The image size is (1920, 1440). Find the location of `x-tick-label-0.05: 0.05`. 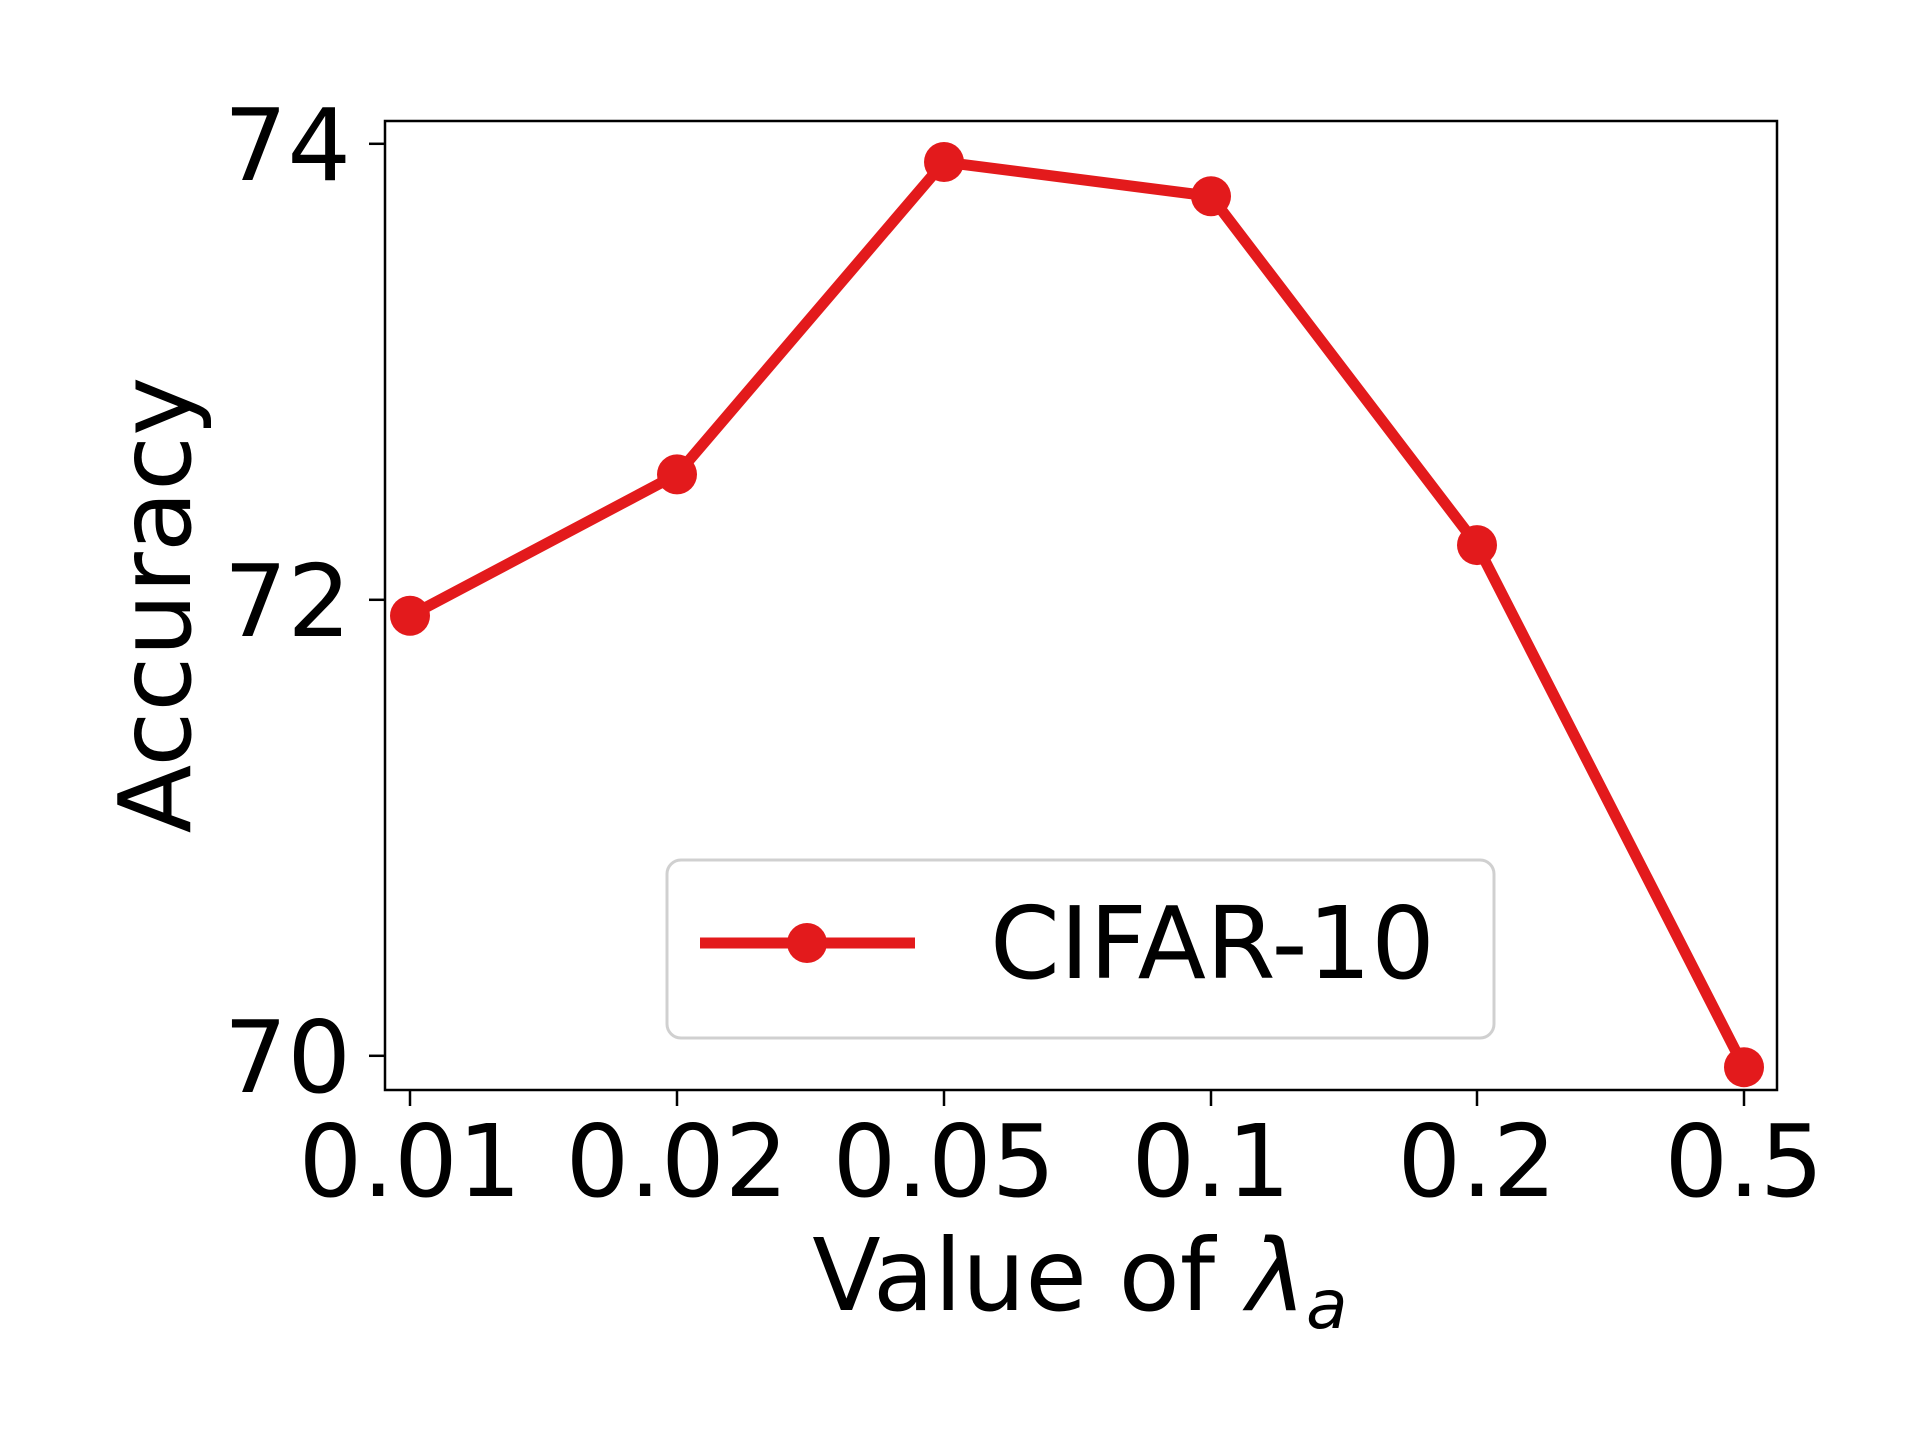

x-tick-label-0.05: 0.05 is located at coordinates (944, 1161).